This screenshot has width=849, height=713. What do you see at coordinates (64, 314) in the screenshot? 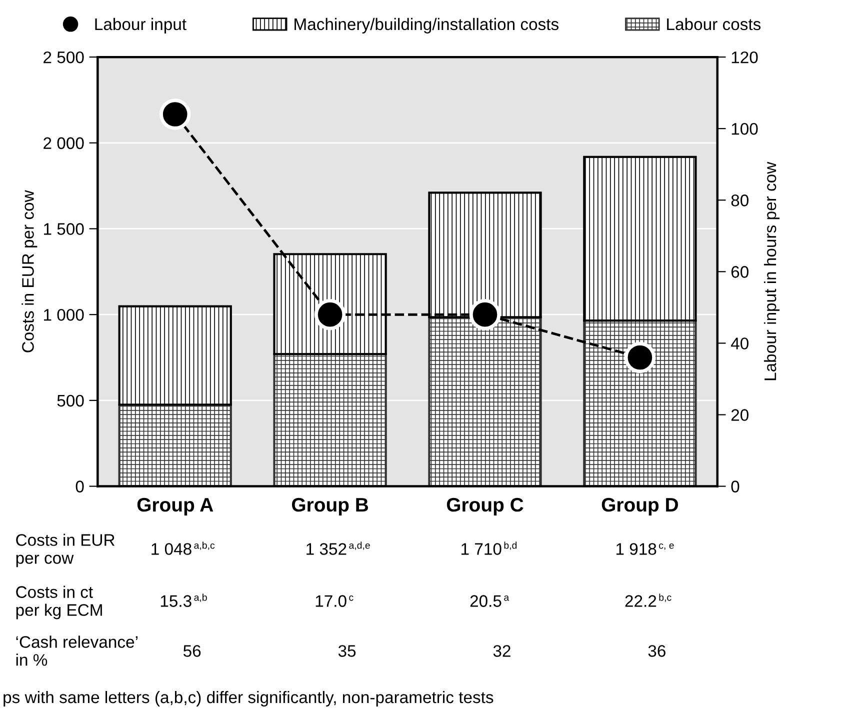
I see `y-tick-label: 1 000` at bounding box center [64, 314].